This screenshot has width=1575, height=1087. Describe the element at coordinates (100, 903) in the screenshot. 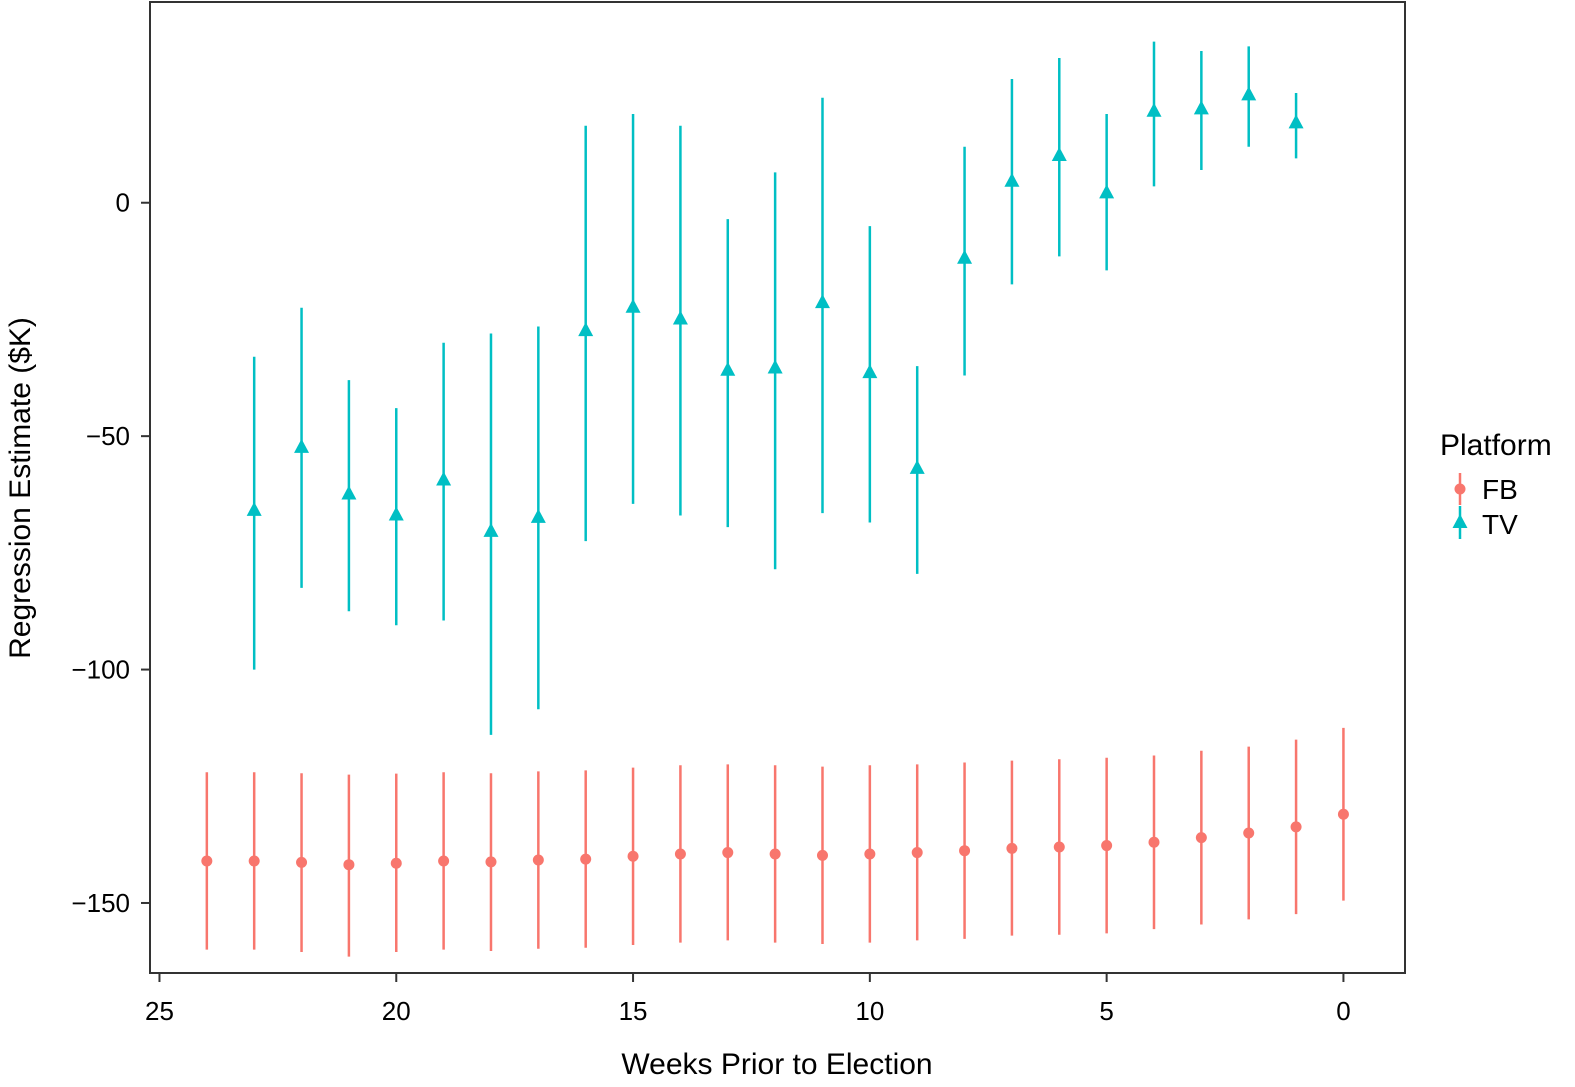

I see `y-tick-label: −150` at that location.